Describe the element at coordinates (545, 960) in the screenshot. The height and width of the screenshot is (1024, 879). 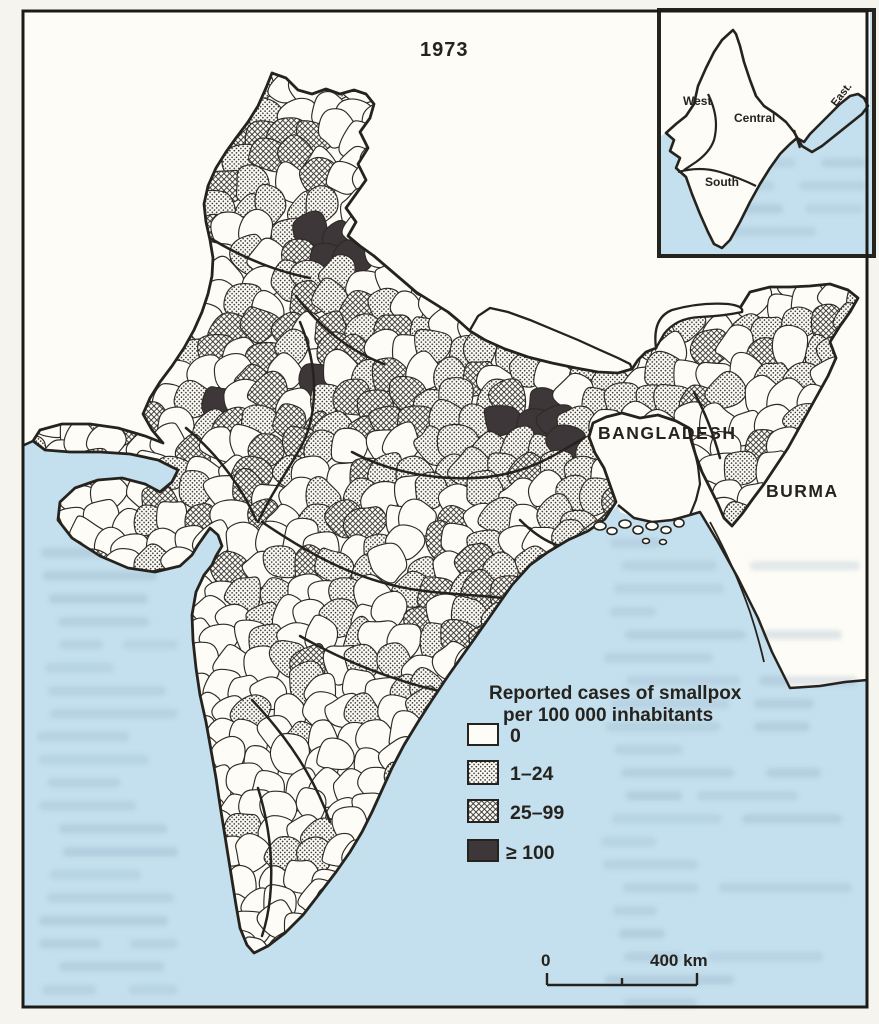
I see `scale-zero-label: 0` at that location.